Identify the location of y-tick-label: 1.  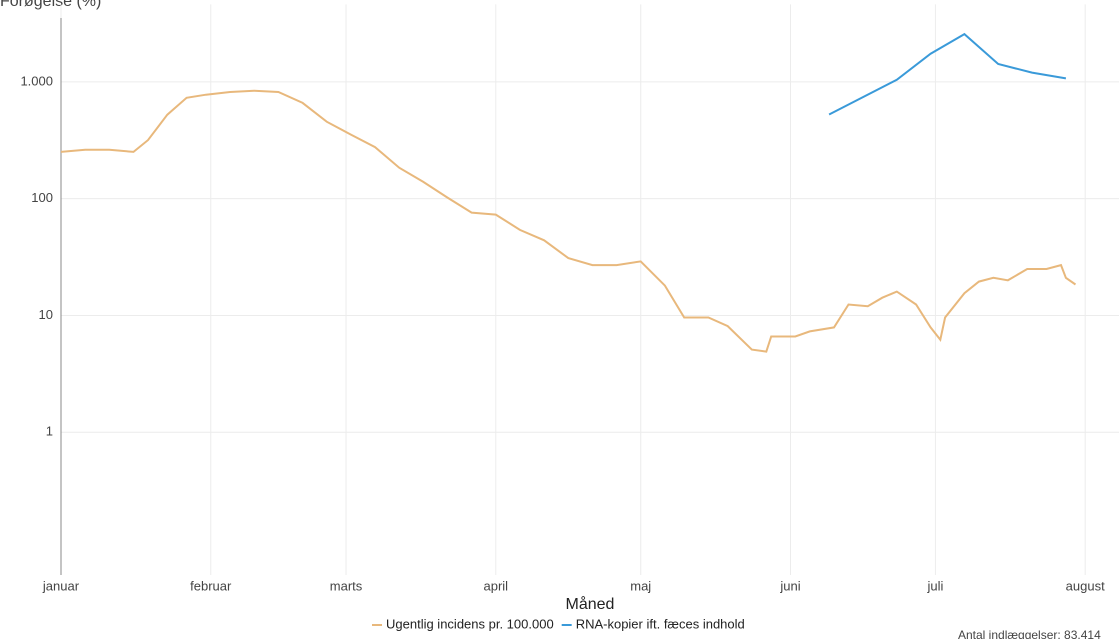
(49, 431).